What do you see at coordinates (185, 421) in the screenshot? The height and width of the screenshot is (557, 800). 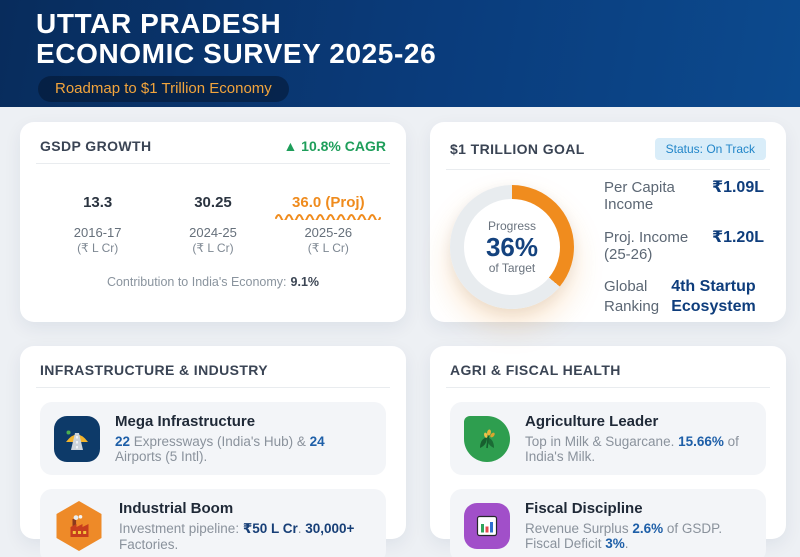 I see `tile-heading: Mega Infrastructure` at bounding box center [185, 421].